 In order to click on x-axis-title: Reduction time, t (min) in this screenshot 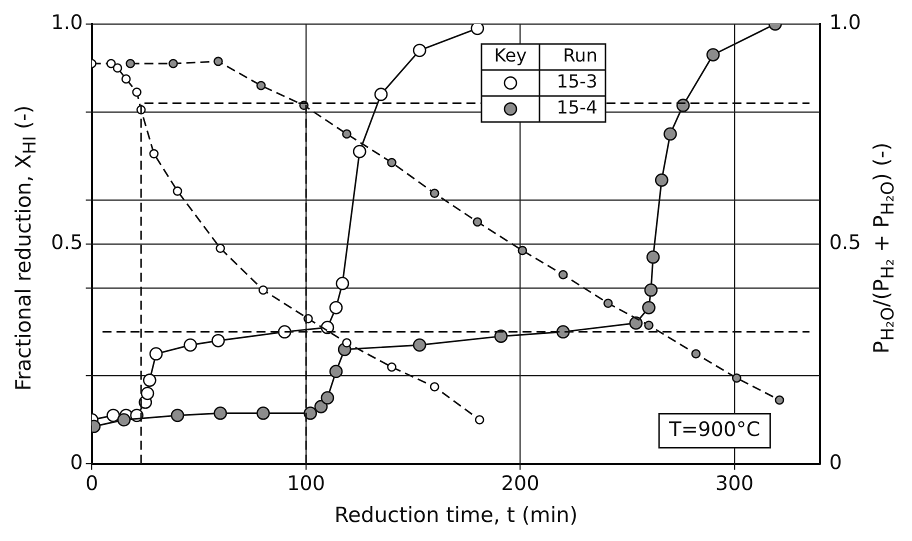, I will do `click(456, 514)`.